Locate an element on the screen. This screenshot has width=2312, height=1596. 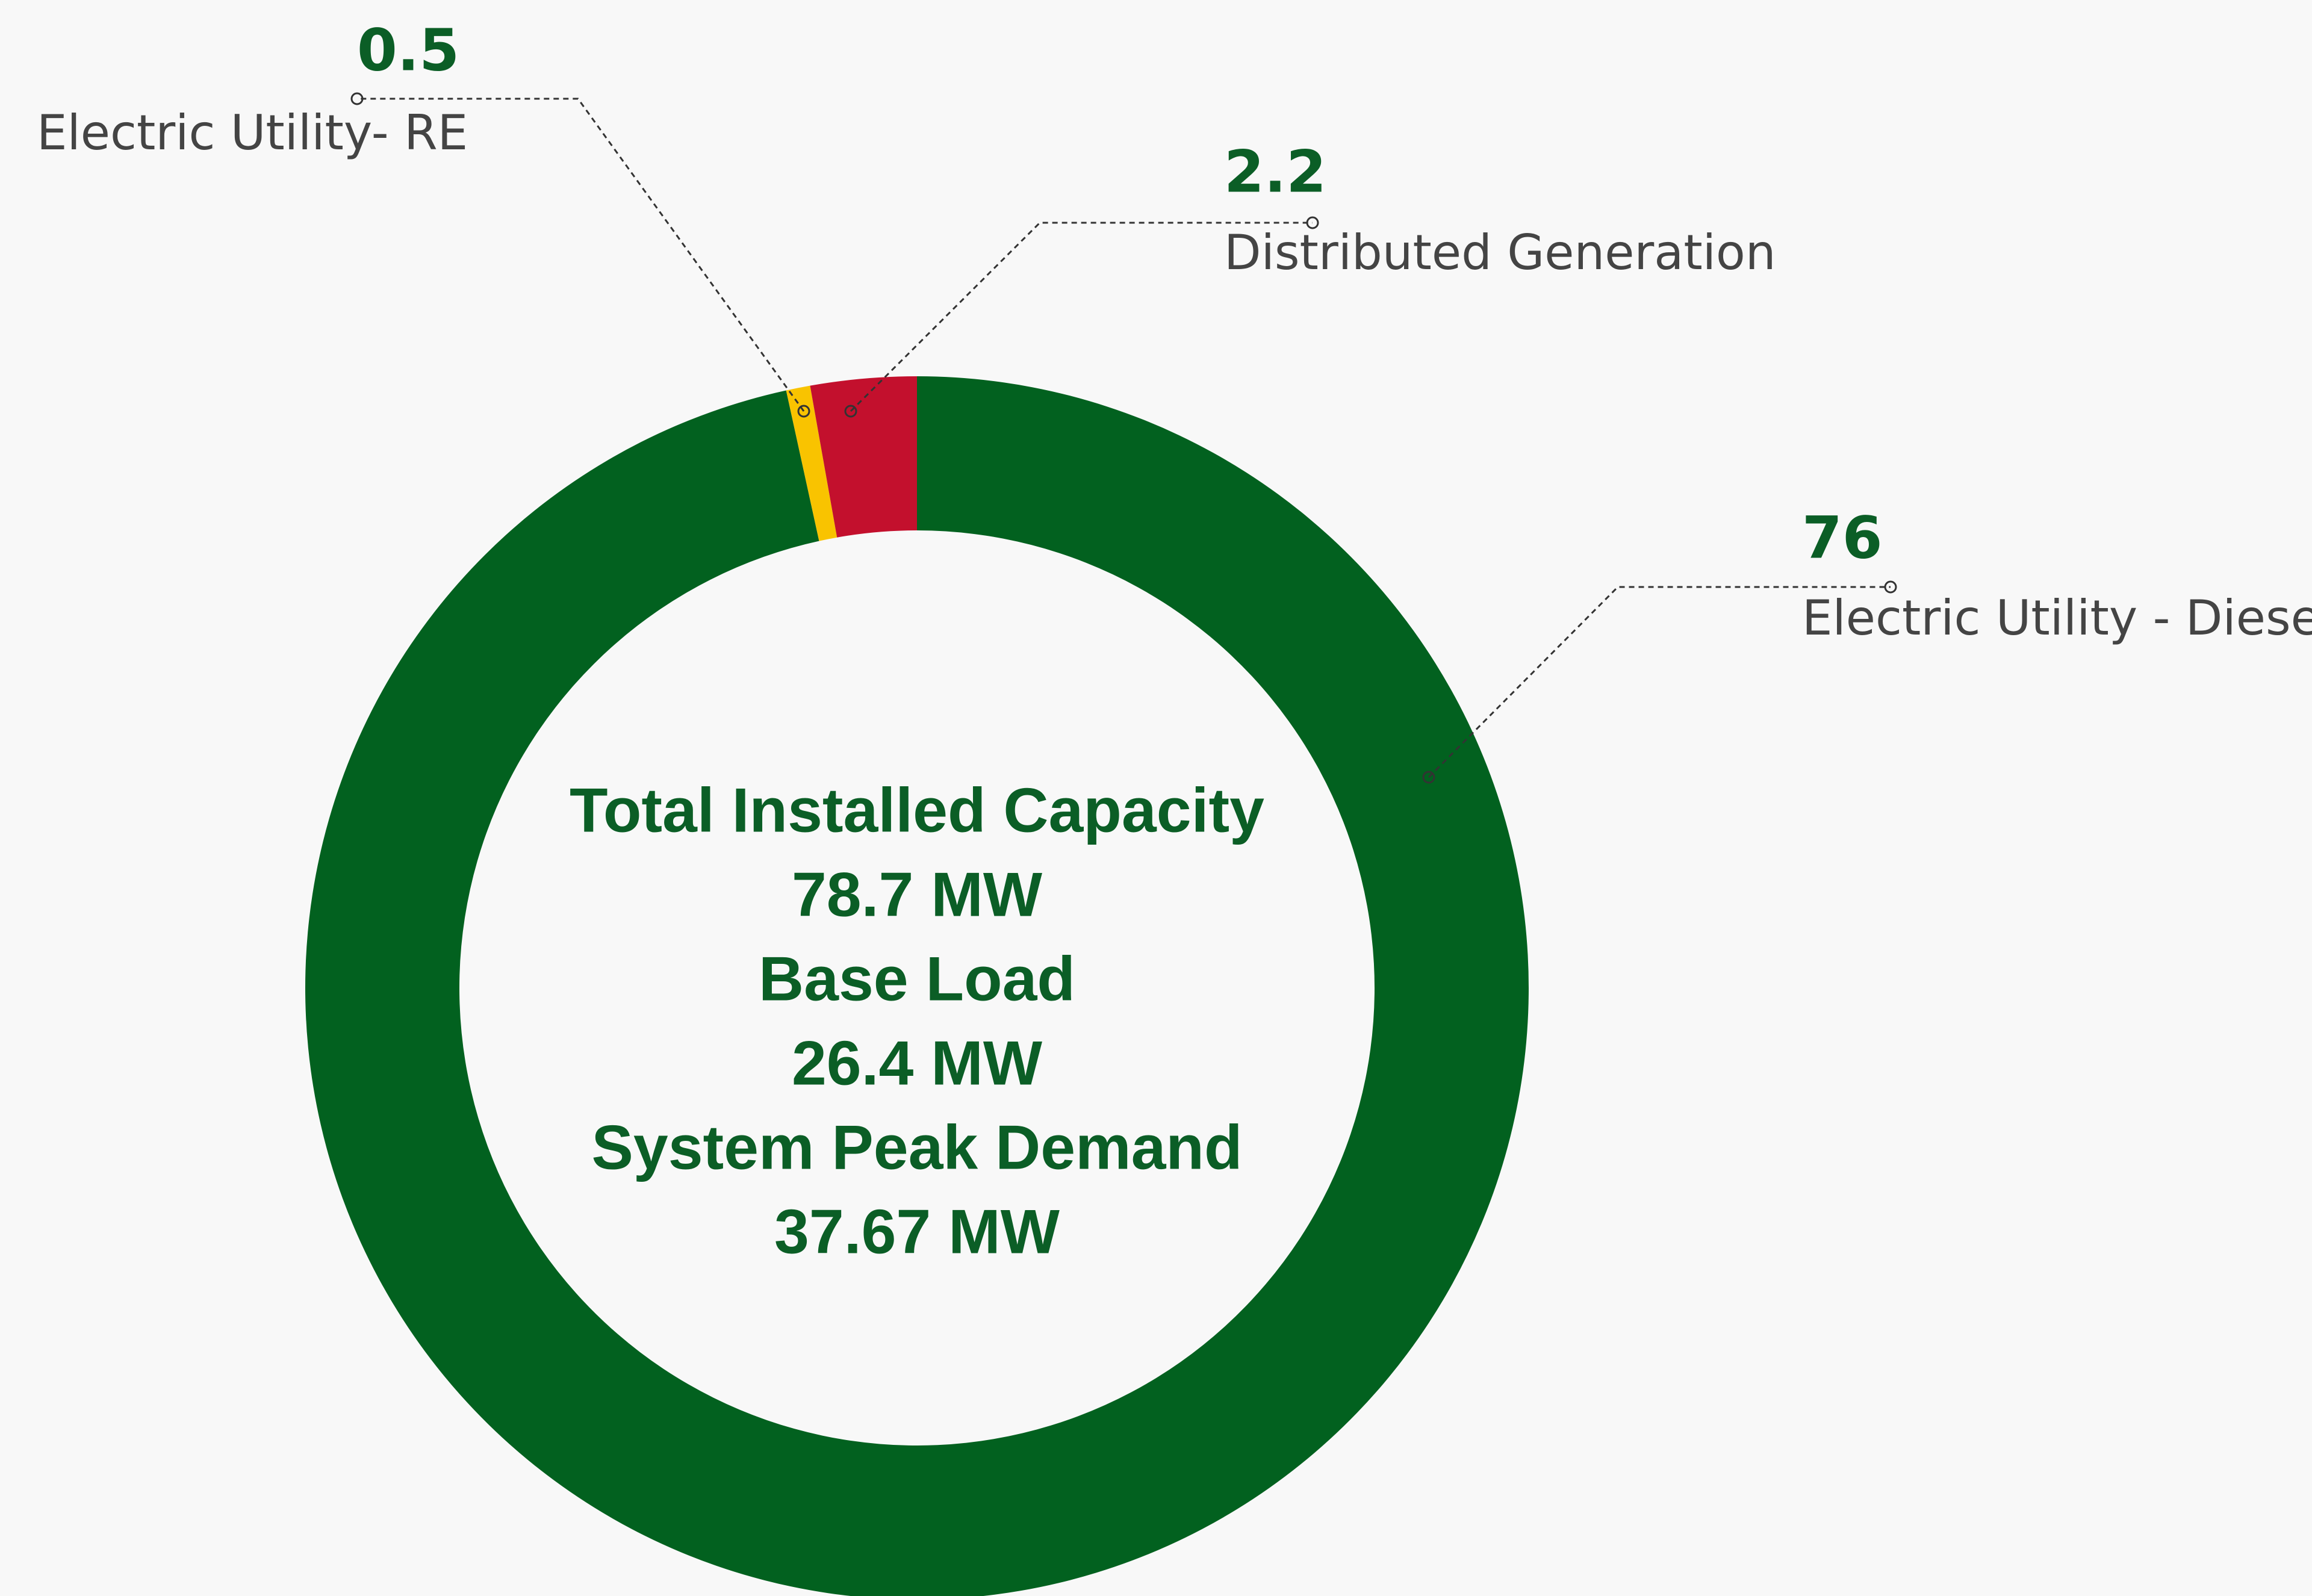
center-text: System Peak Demand is located at coordinates (917, 1147).